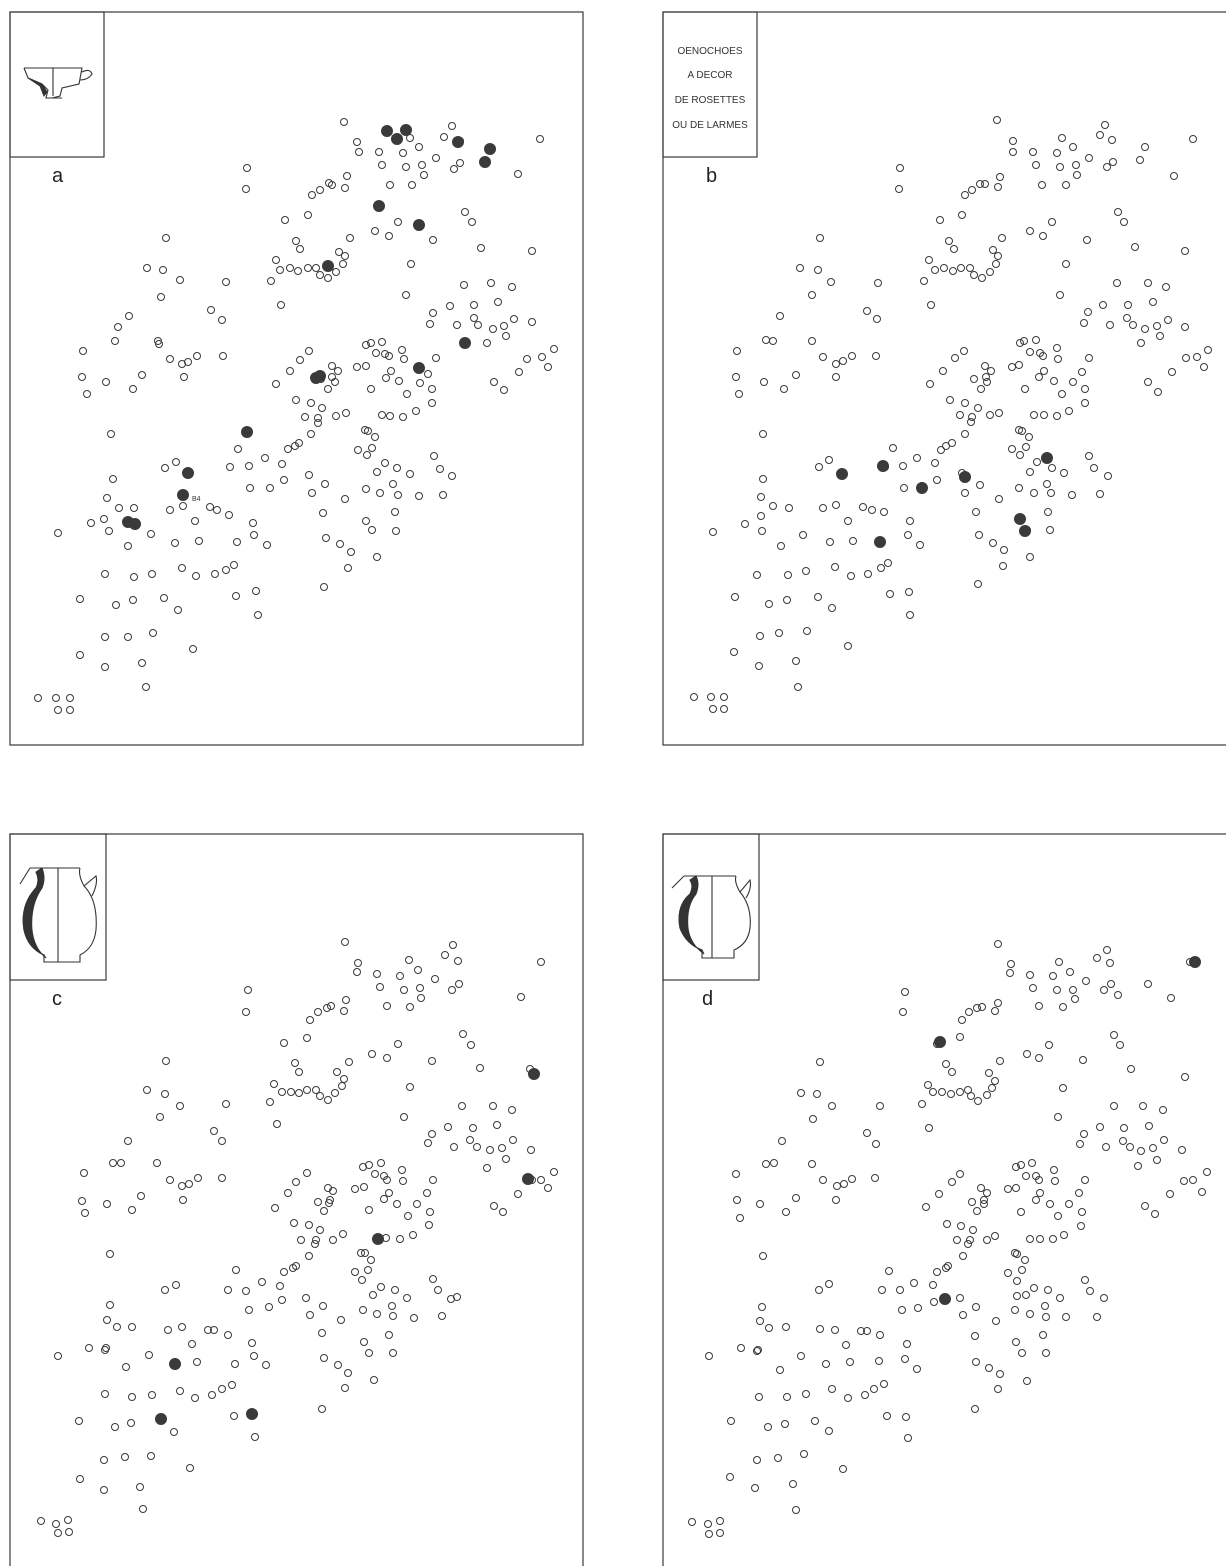 This screenshot has height=1566, width=1226. What do you see at coordinates (710, 100) in the screenshot?
I see `panel-b-legend-line-3: DE ROSETTES` at bounding box center [710, 100].